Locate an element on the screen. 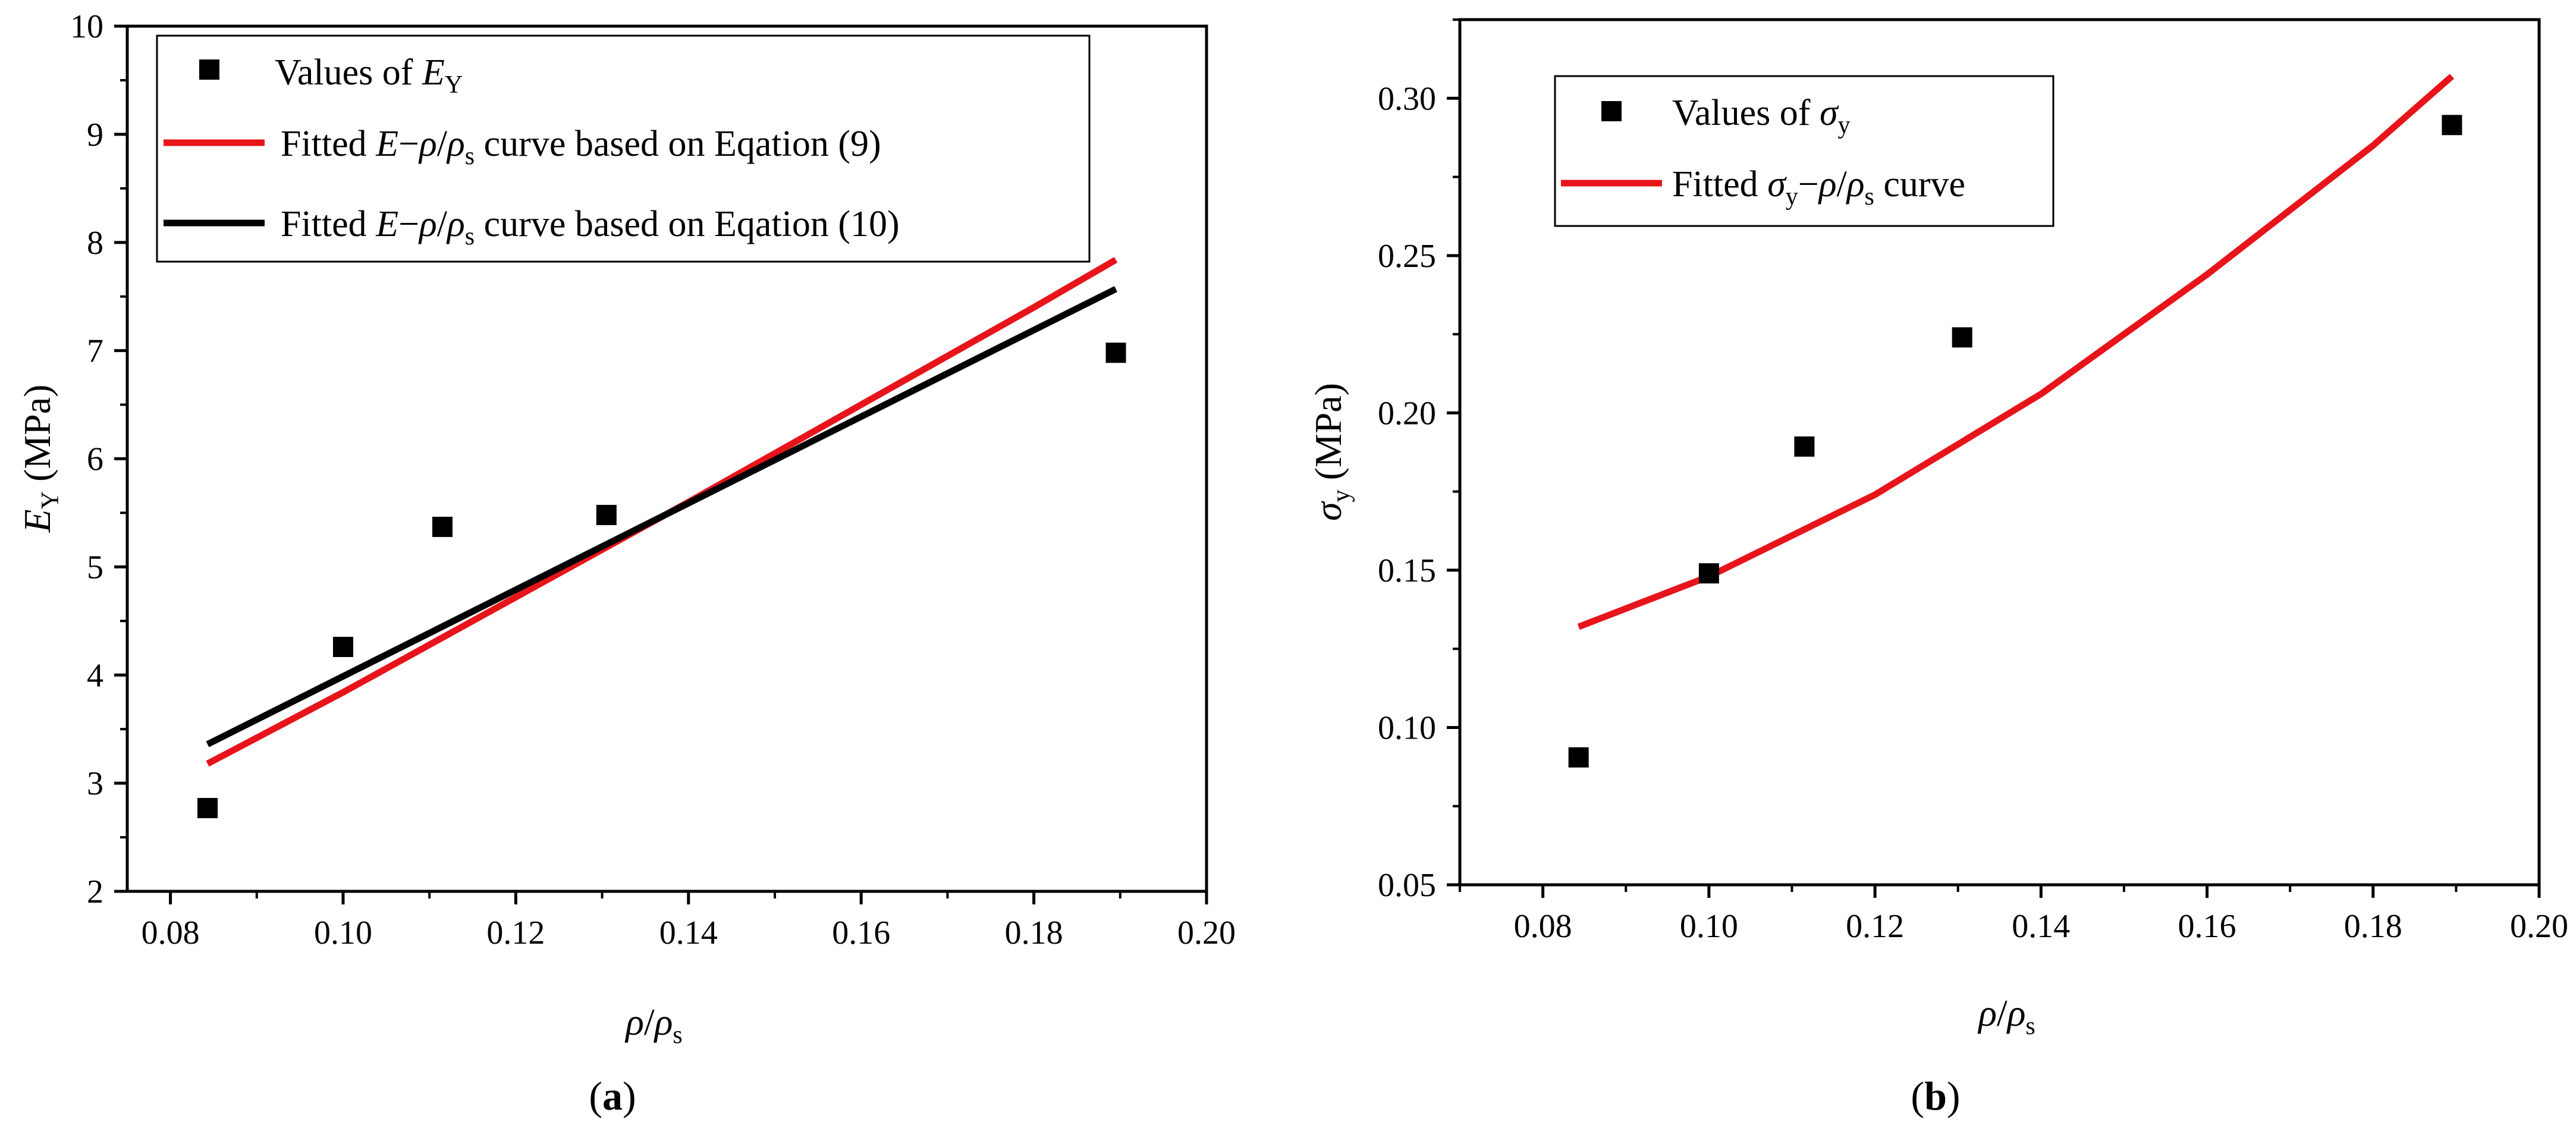 The image size is (2576, 1128). y-tick-label-b: 0.20 is located at coordinates (1407, 414).